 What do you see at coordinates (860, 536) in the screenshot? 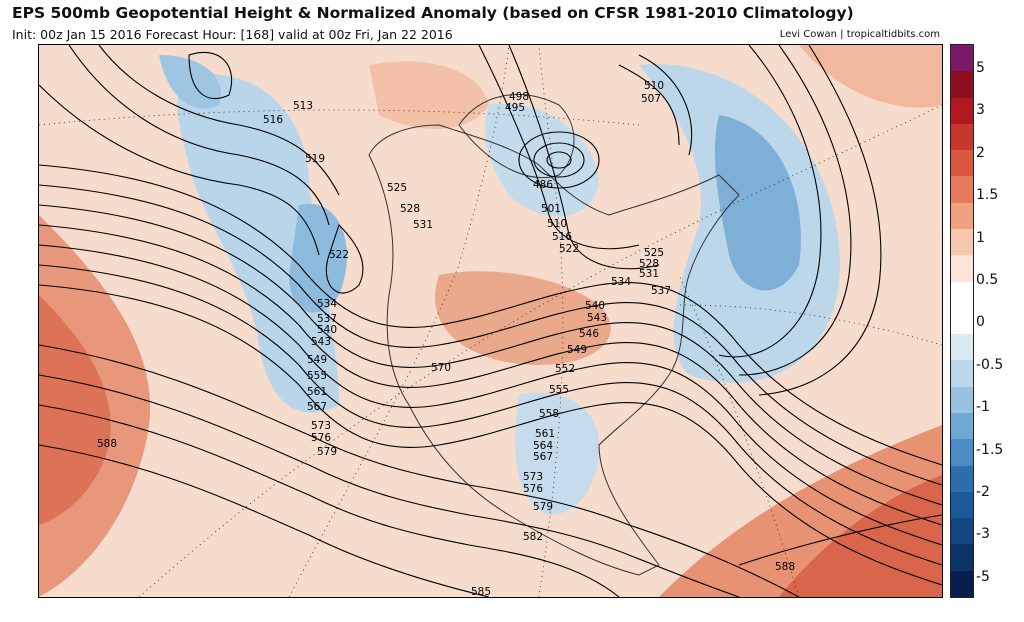
I see `warm-anomaly-atlantic-core` at bounding box center [860, 536].